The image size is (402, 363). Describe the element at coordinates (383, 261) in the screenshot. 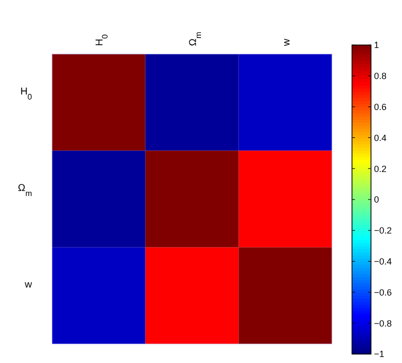

I see `color-bar-label: −0.4` at that location.